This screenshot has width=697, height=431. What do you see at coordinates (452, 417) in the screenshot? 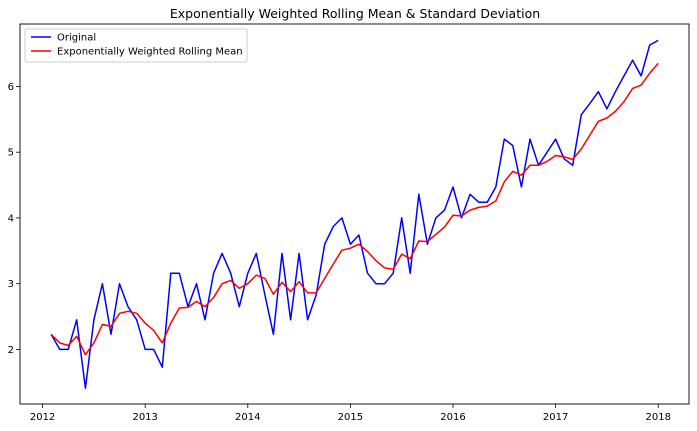
I see `x-tick-label: 2016` at bounding box center [452, 417].